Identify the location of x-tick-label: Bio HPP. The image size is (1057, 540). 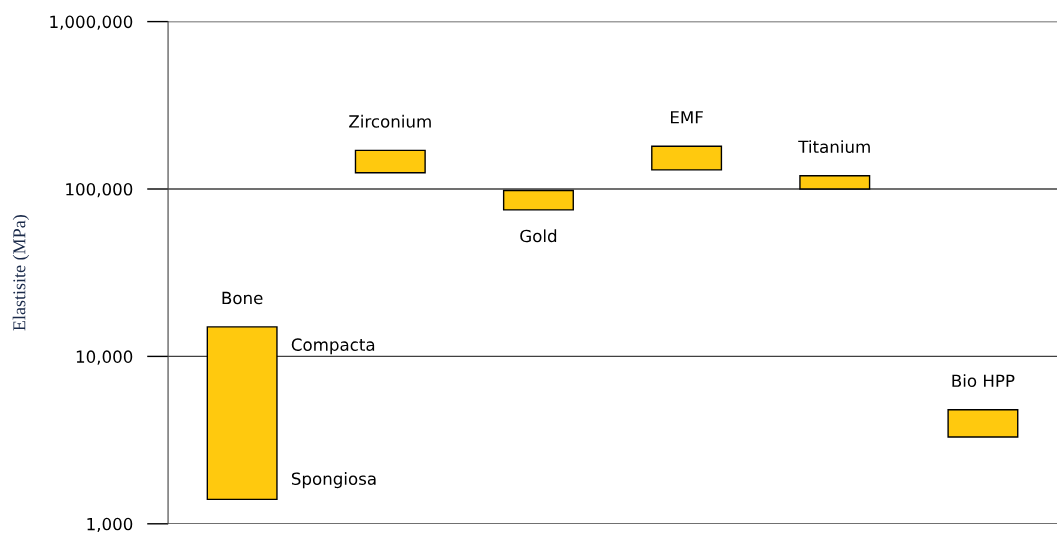
(983, 381).